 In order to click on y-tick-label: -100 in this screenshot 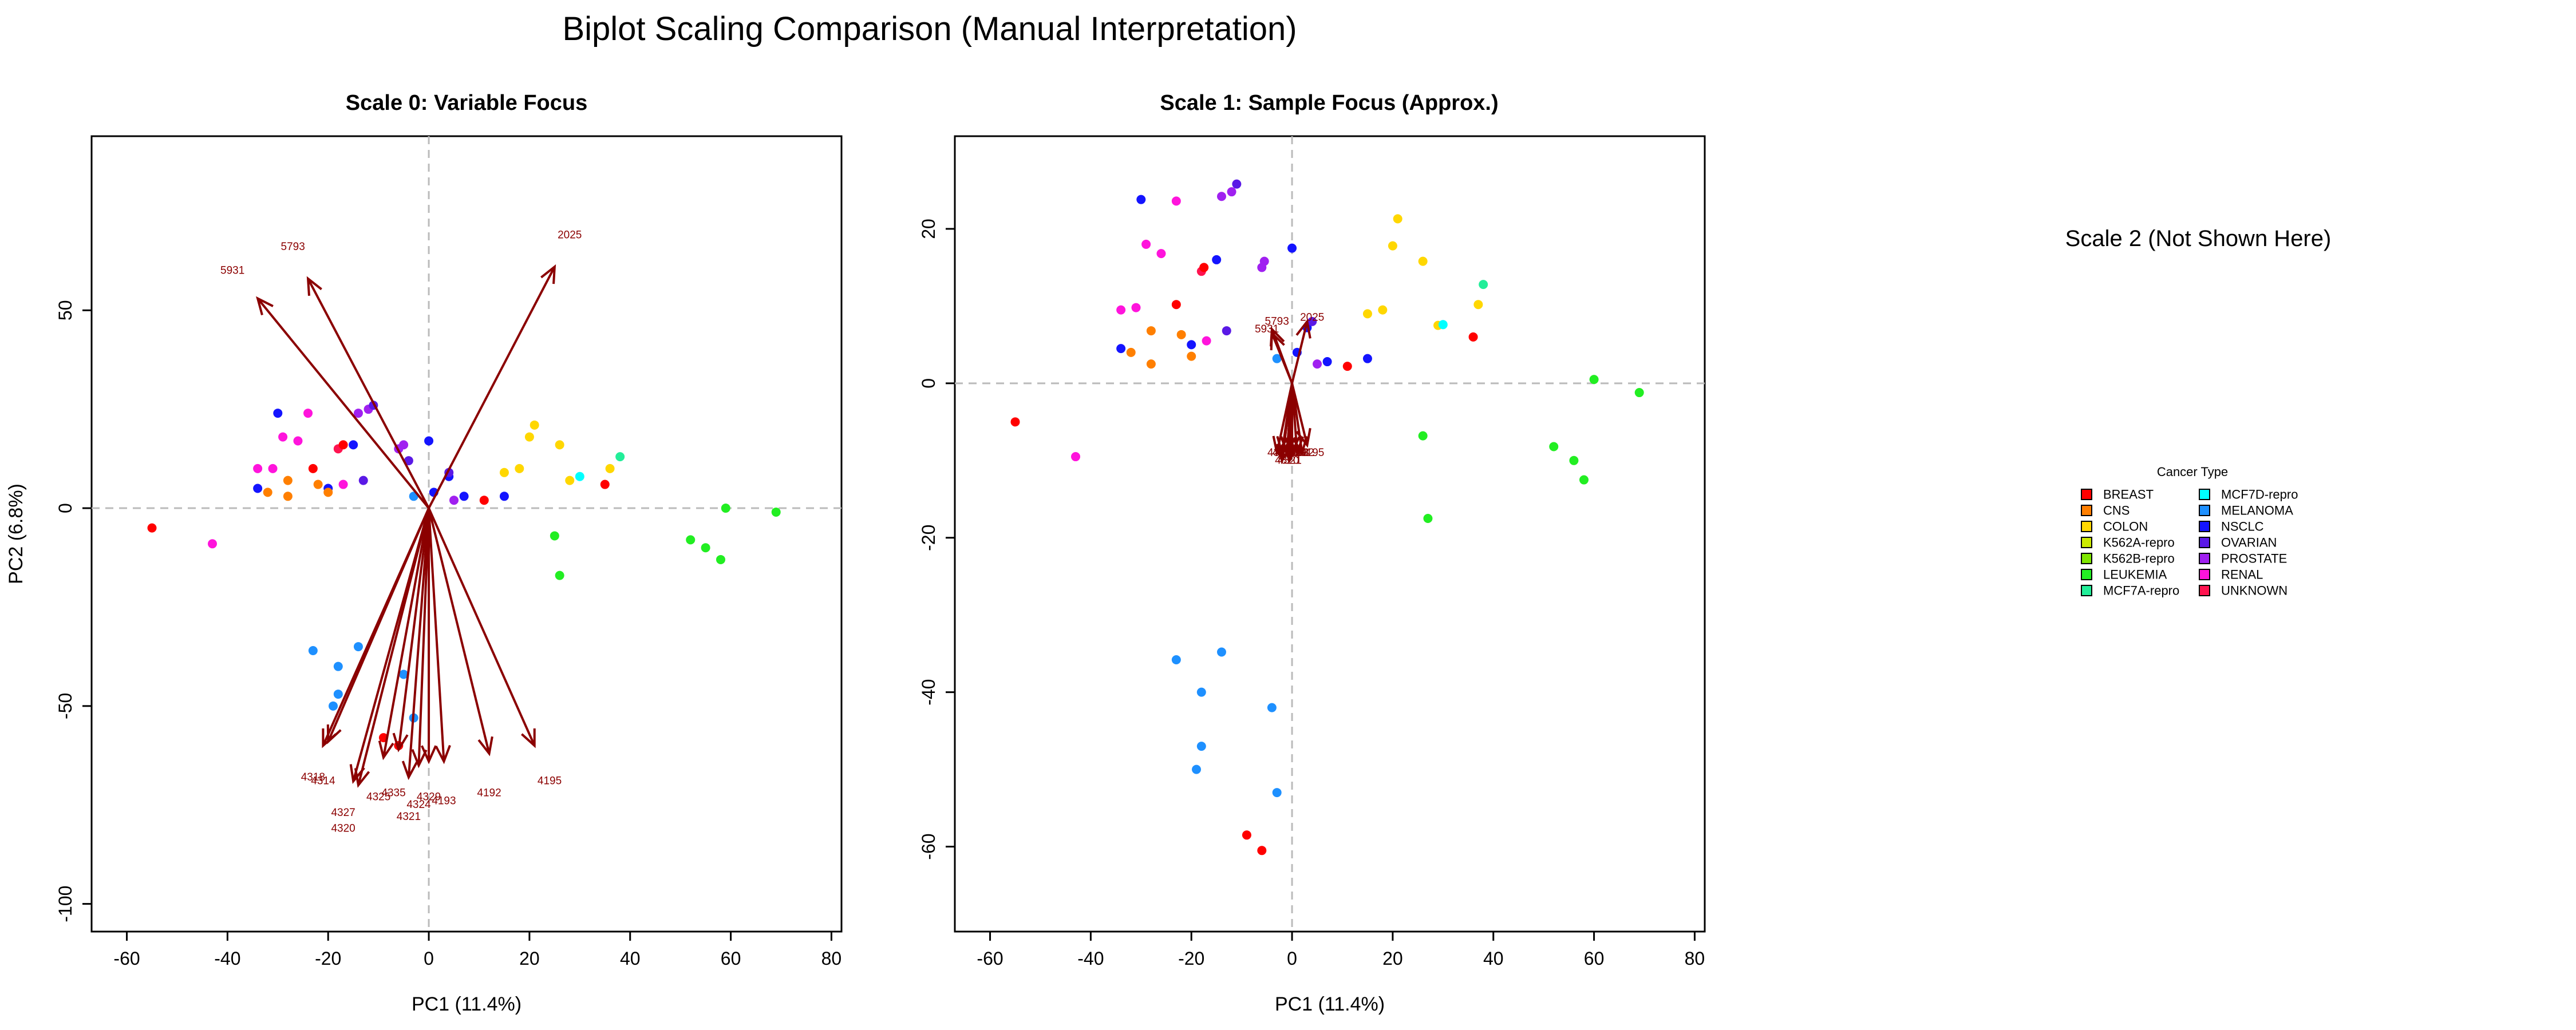, I will do `click(65, 904)`.